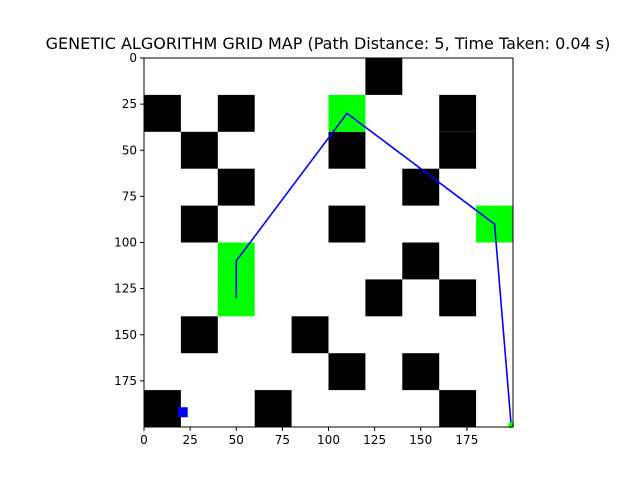  What do you see at coordinates (125, 381) in the screenshot?
I see `y-tick-label: 175` at bounding box center [125, 381].